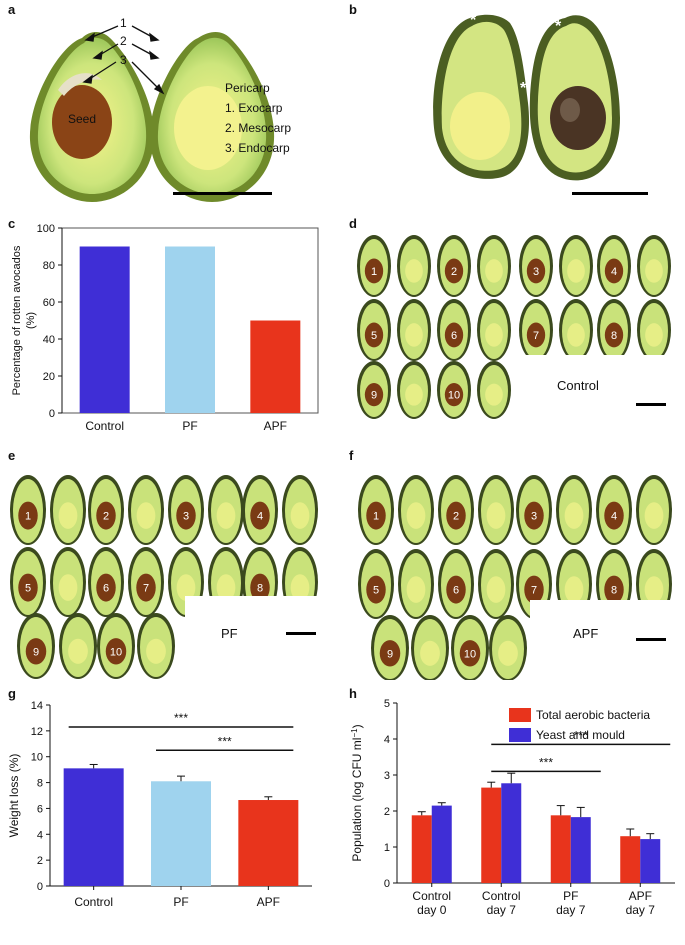 Image resolution: width=685 pixels, height=945 pixels. I want to click on marker-2: *, so click(523, 88).